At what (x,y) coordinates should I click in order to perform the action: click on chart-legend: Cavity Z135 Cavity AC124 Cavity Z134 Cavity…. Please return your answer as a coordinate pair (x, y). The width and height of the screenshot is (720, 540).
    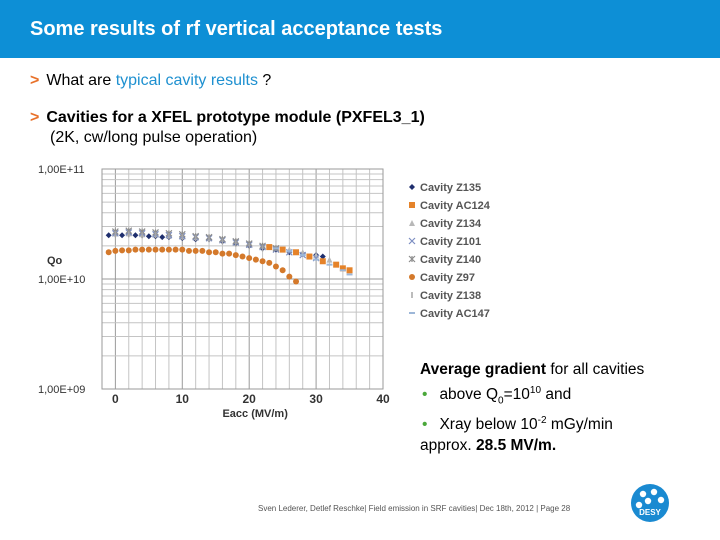
    Looking at the image, I should click on (449, 251).